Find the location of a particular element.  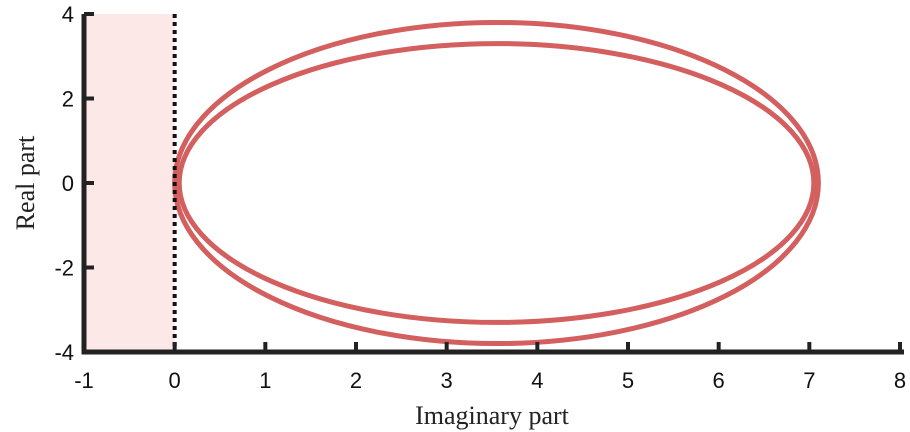

x-tick-label: -1 is located at coordinates (84, 380).